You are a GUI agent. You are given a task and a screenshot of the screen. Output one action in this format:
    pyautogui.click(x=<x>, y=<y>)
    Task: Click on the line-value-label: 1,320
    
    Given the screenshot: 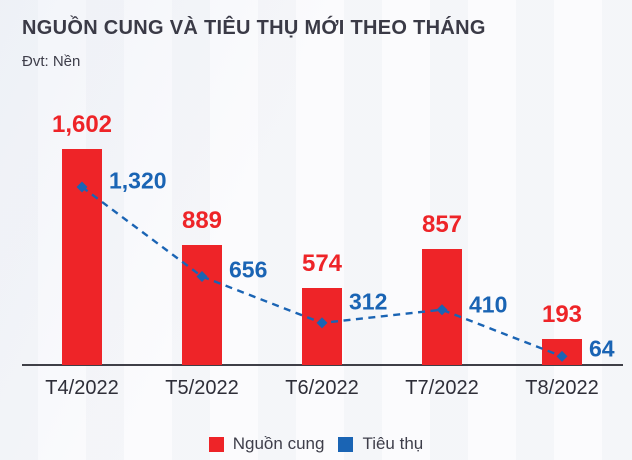 What is the action you would take?
    pyautogui.click(x=138, y=180)
    